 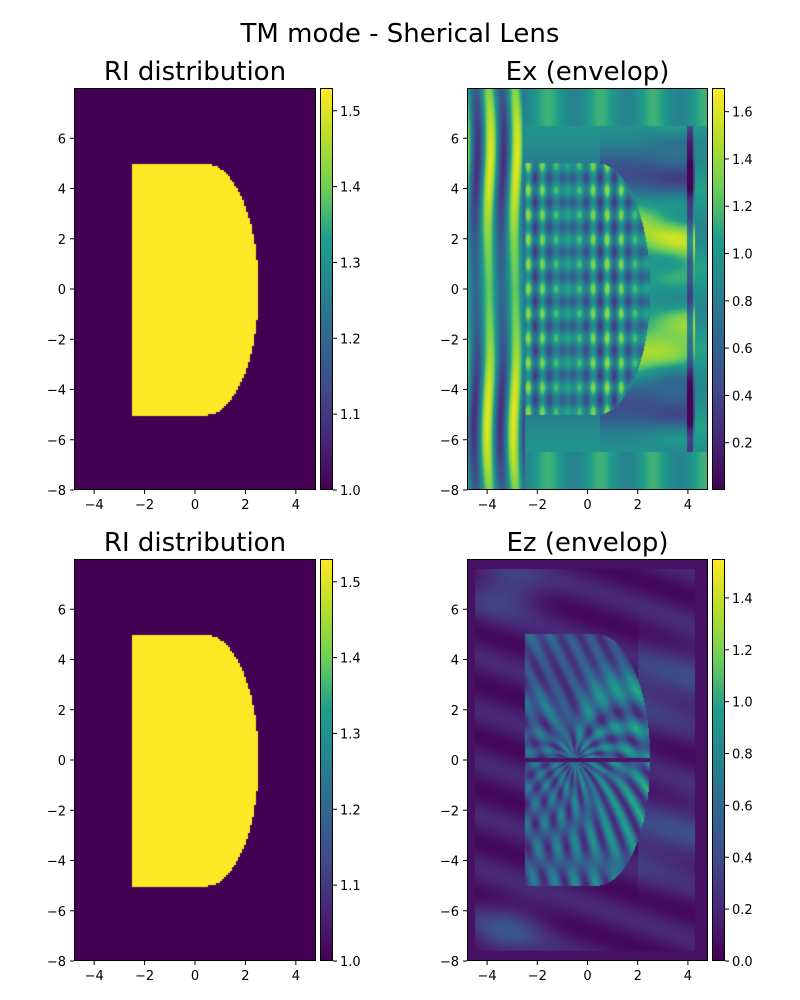 What do you see at coordinates (400, 34) in the screenshot?
I see `figure-title: TM mode - Sherical Lens` at bounding box center [400, 34].